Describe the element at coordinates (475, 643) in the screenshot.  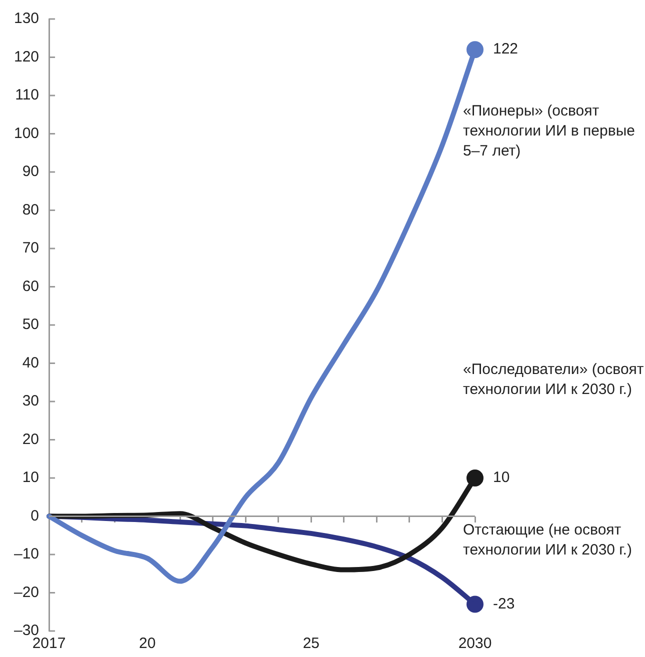
I see `x-tick-label: 2030` at that location.